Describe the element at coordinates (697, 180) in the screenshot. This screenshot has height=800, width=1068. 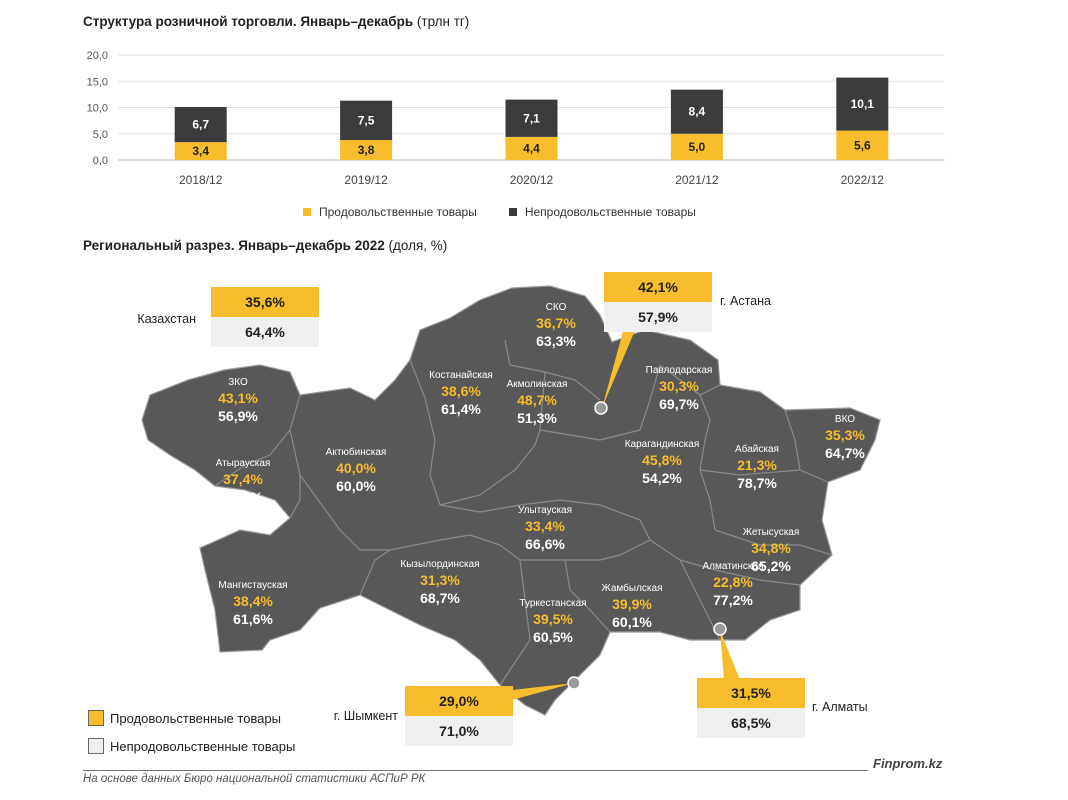
I see `x-tick-label: 2021/12` at that location.